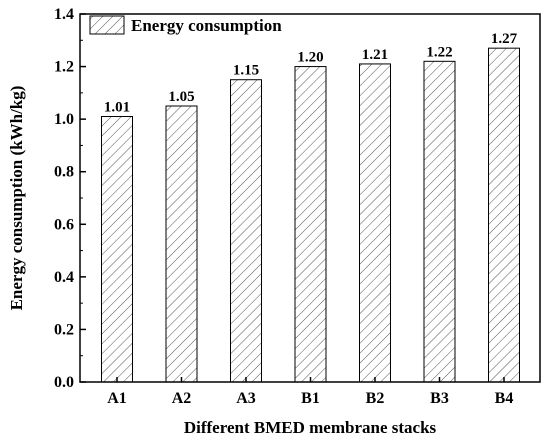 This screenshot has height=441, width=550. What do you see at coordinates (375, 398) in the screenshot?
I see `x-tick-label-b2: B2` at bounding box center [375, 398].